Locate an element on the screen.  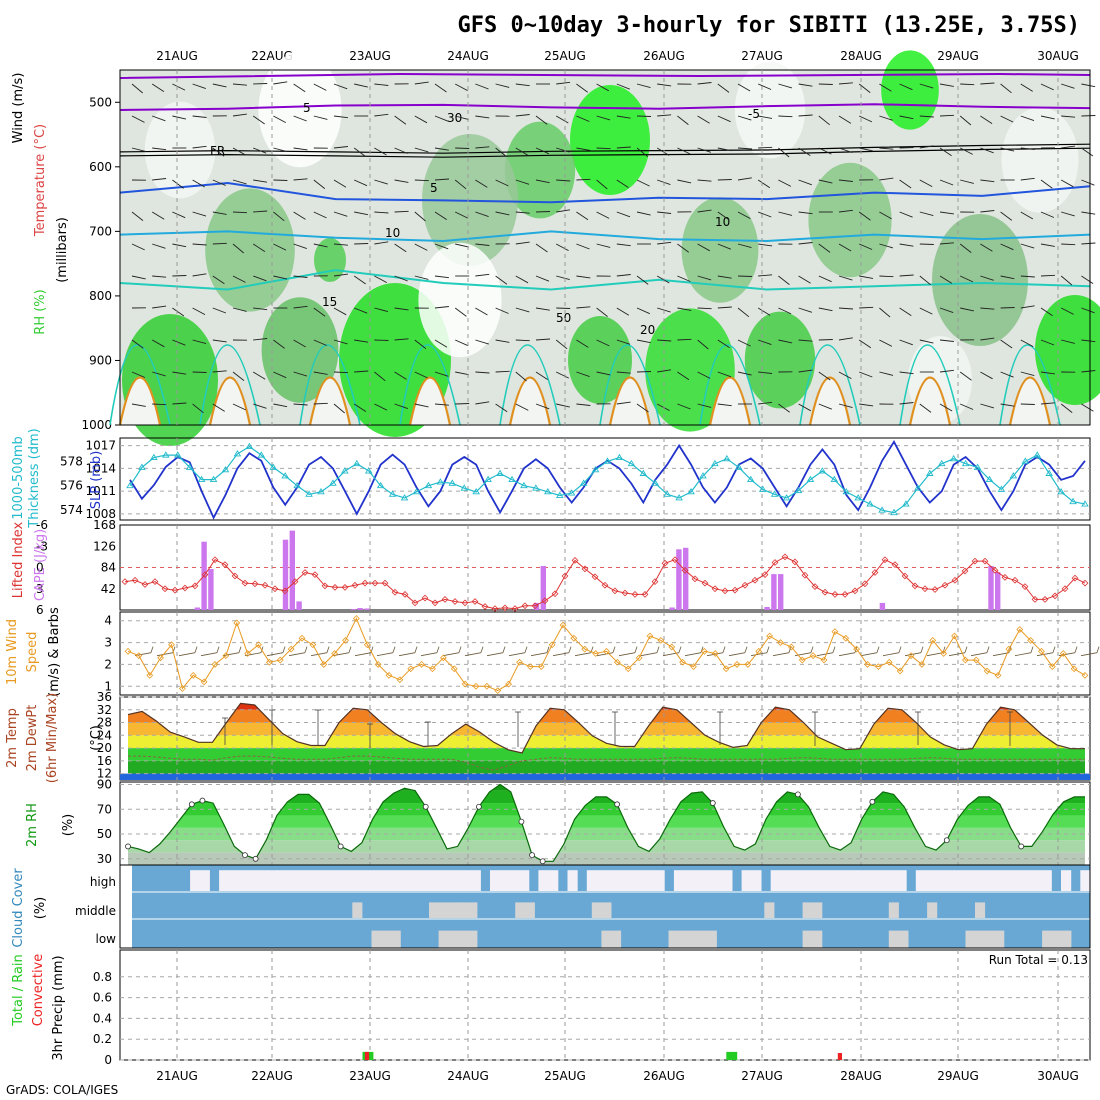
li-tick-label: 6 is located at coordinates (40, 610).